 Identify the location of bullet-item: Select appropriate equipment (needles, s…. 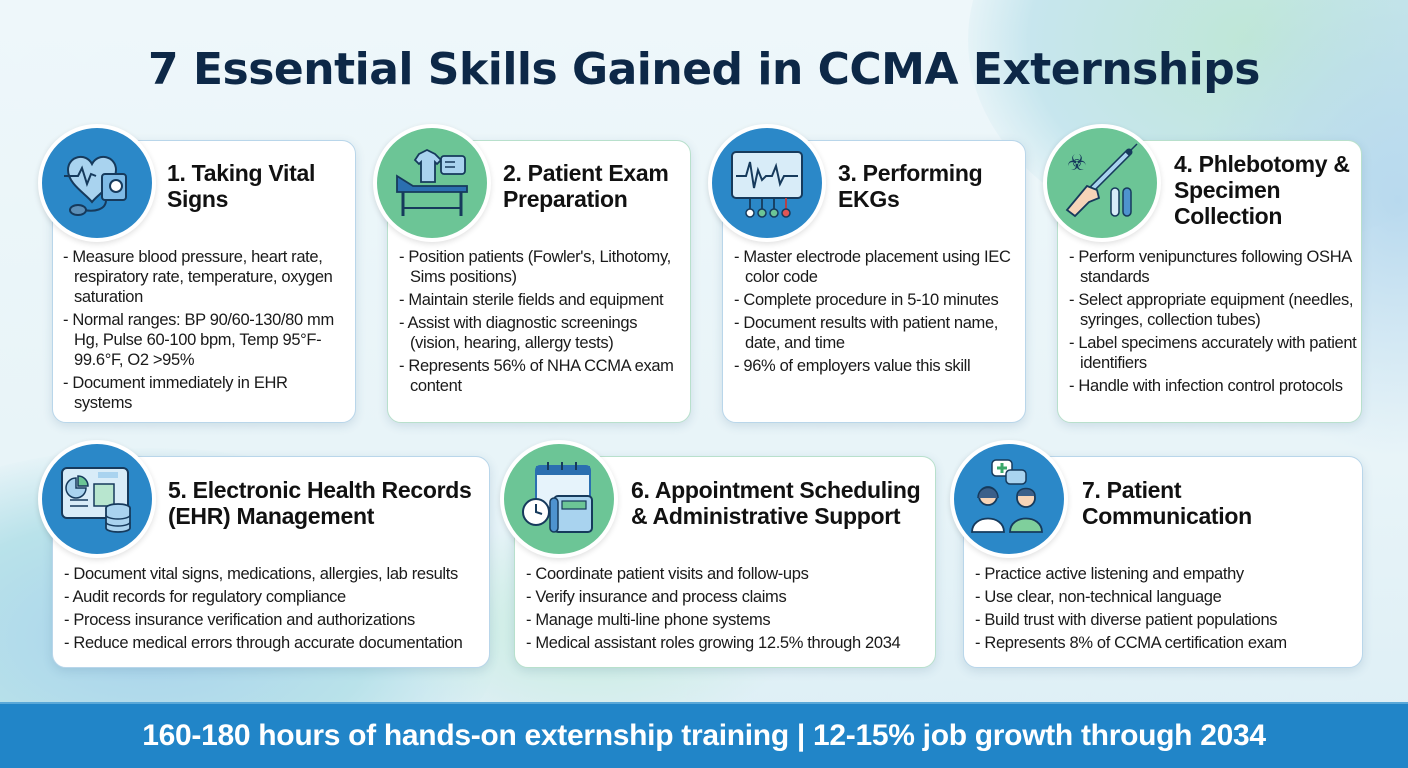
(1214, 310).